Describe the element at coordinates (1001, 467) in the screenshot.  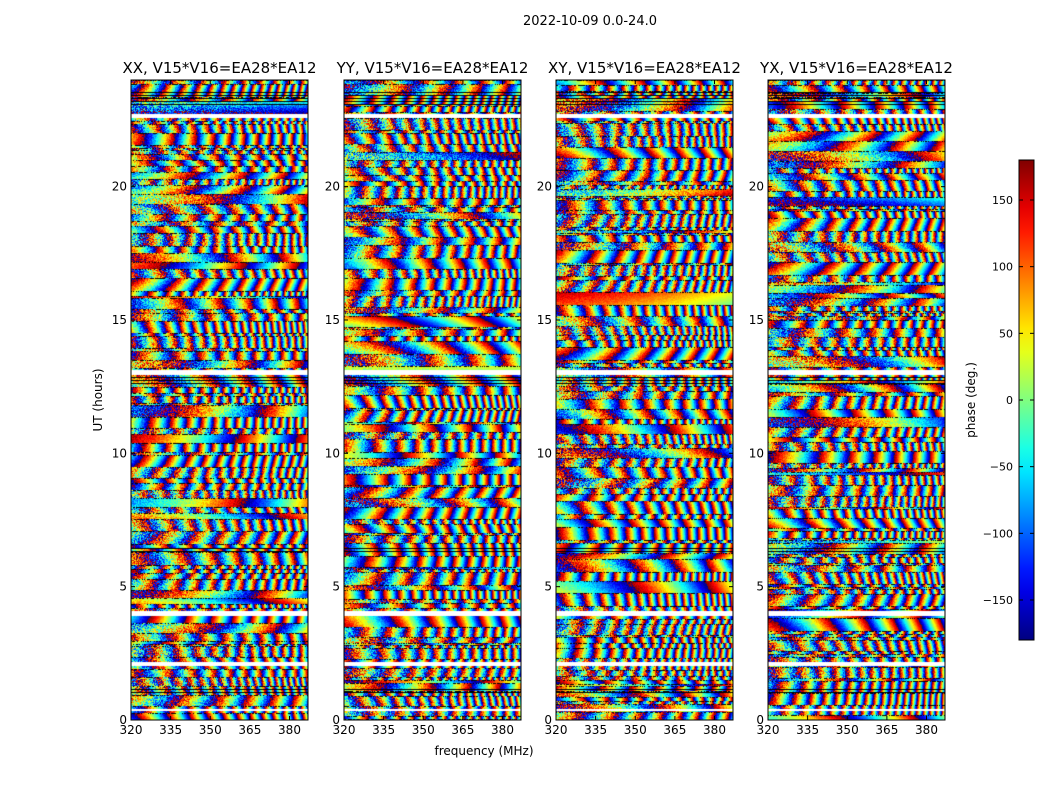
I see `colorbar-tick-label: −50` at that location.